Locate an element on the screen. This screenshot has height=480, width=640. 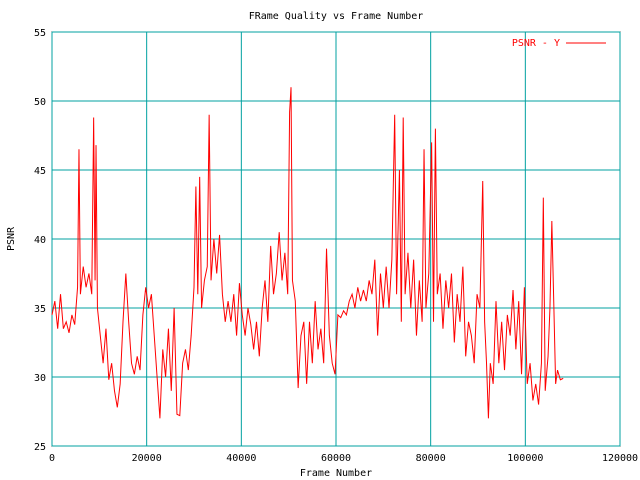
x-tick-label: 40000 is located at coordinates (241, 458).